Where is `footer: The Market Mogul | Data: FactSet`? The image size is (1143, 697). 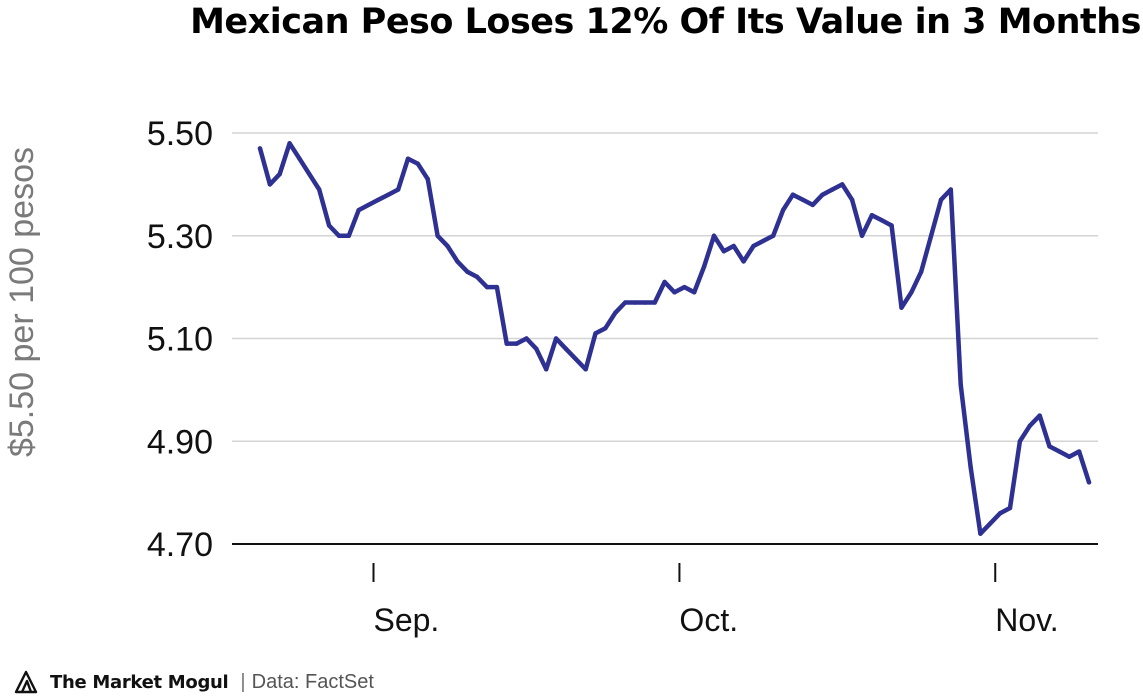 footer: The Market Mogul | Data: FactSet is located at coordinates (194, 682).